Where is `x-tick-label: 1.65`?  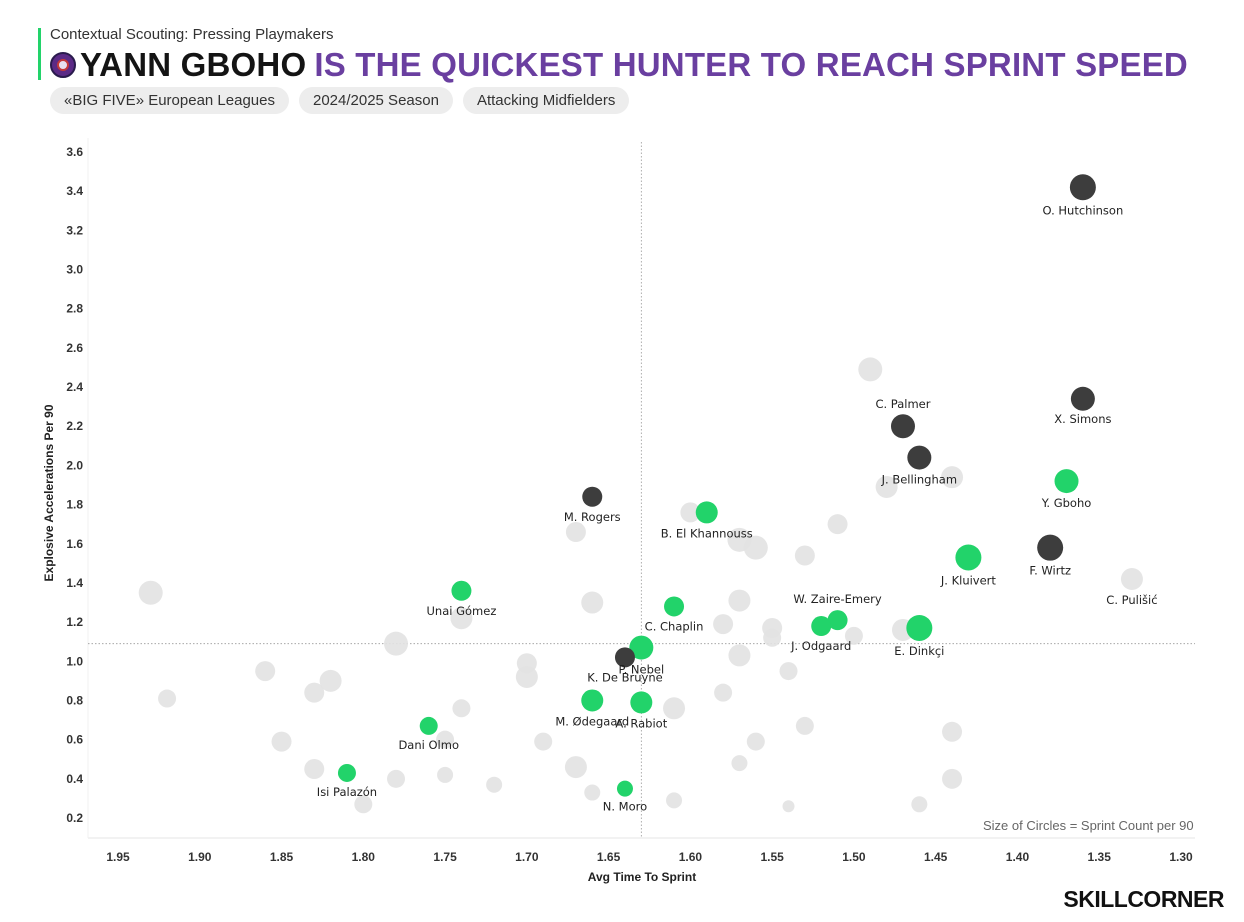 x-tick-label: 1.65 is located at coordinates (609, 857).